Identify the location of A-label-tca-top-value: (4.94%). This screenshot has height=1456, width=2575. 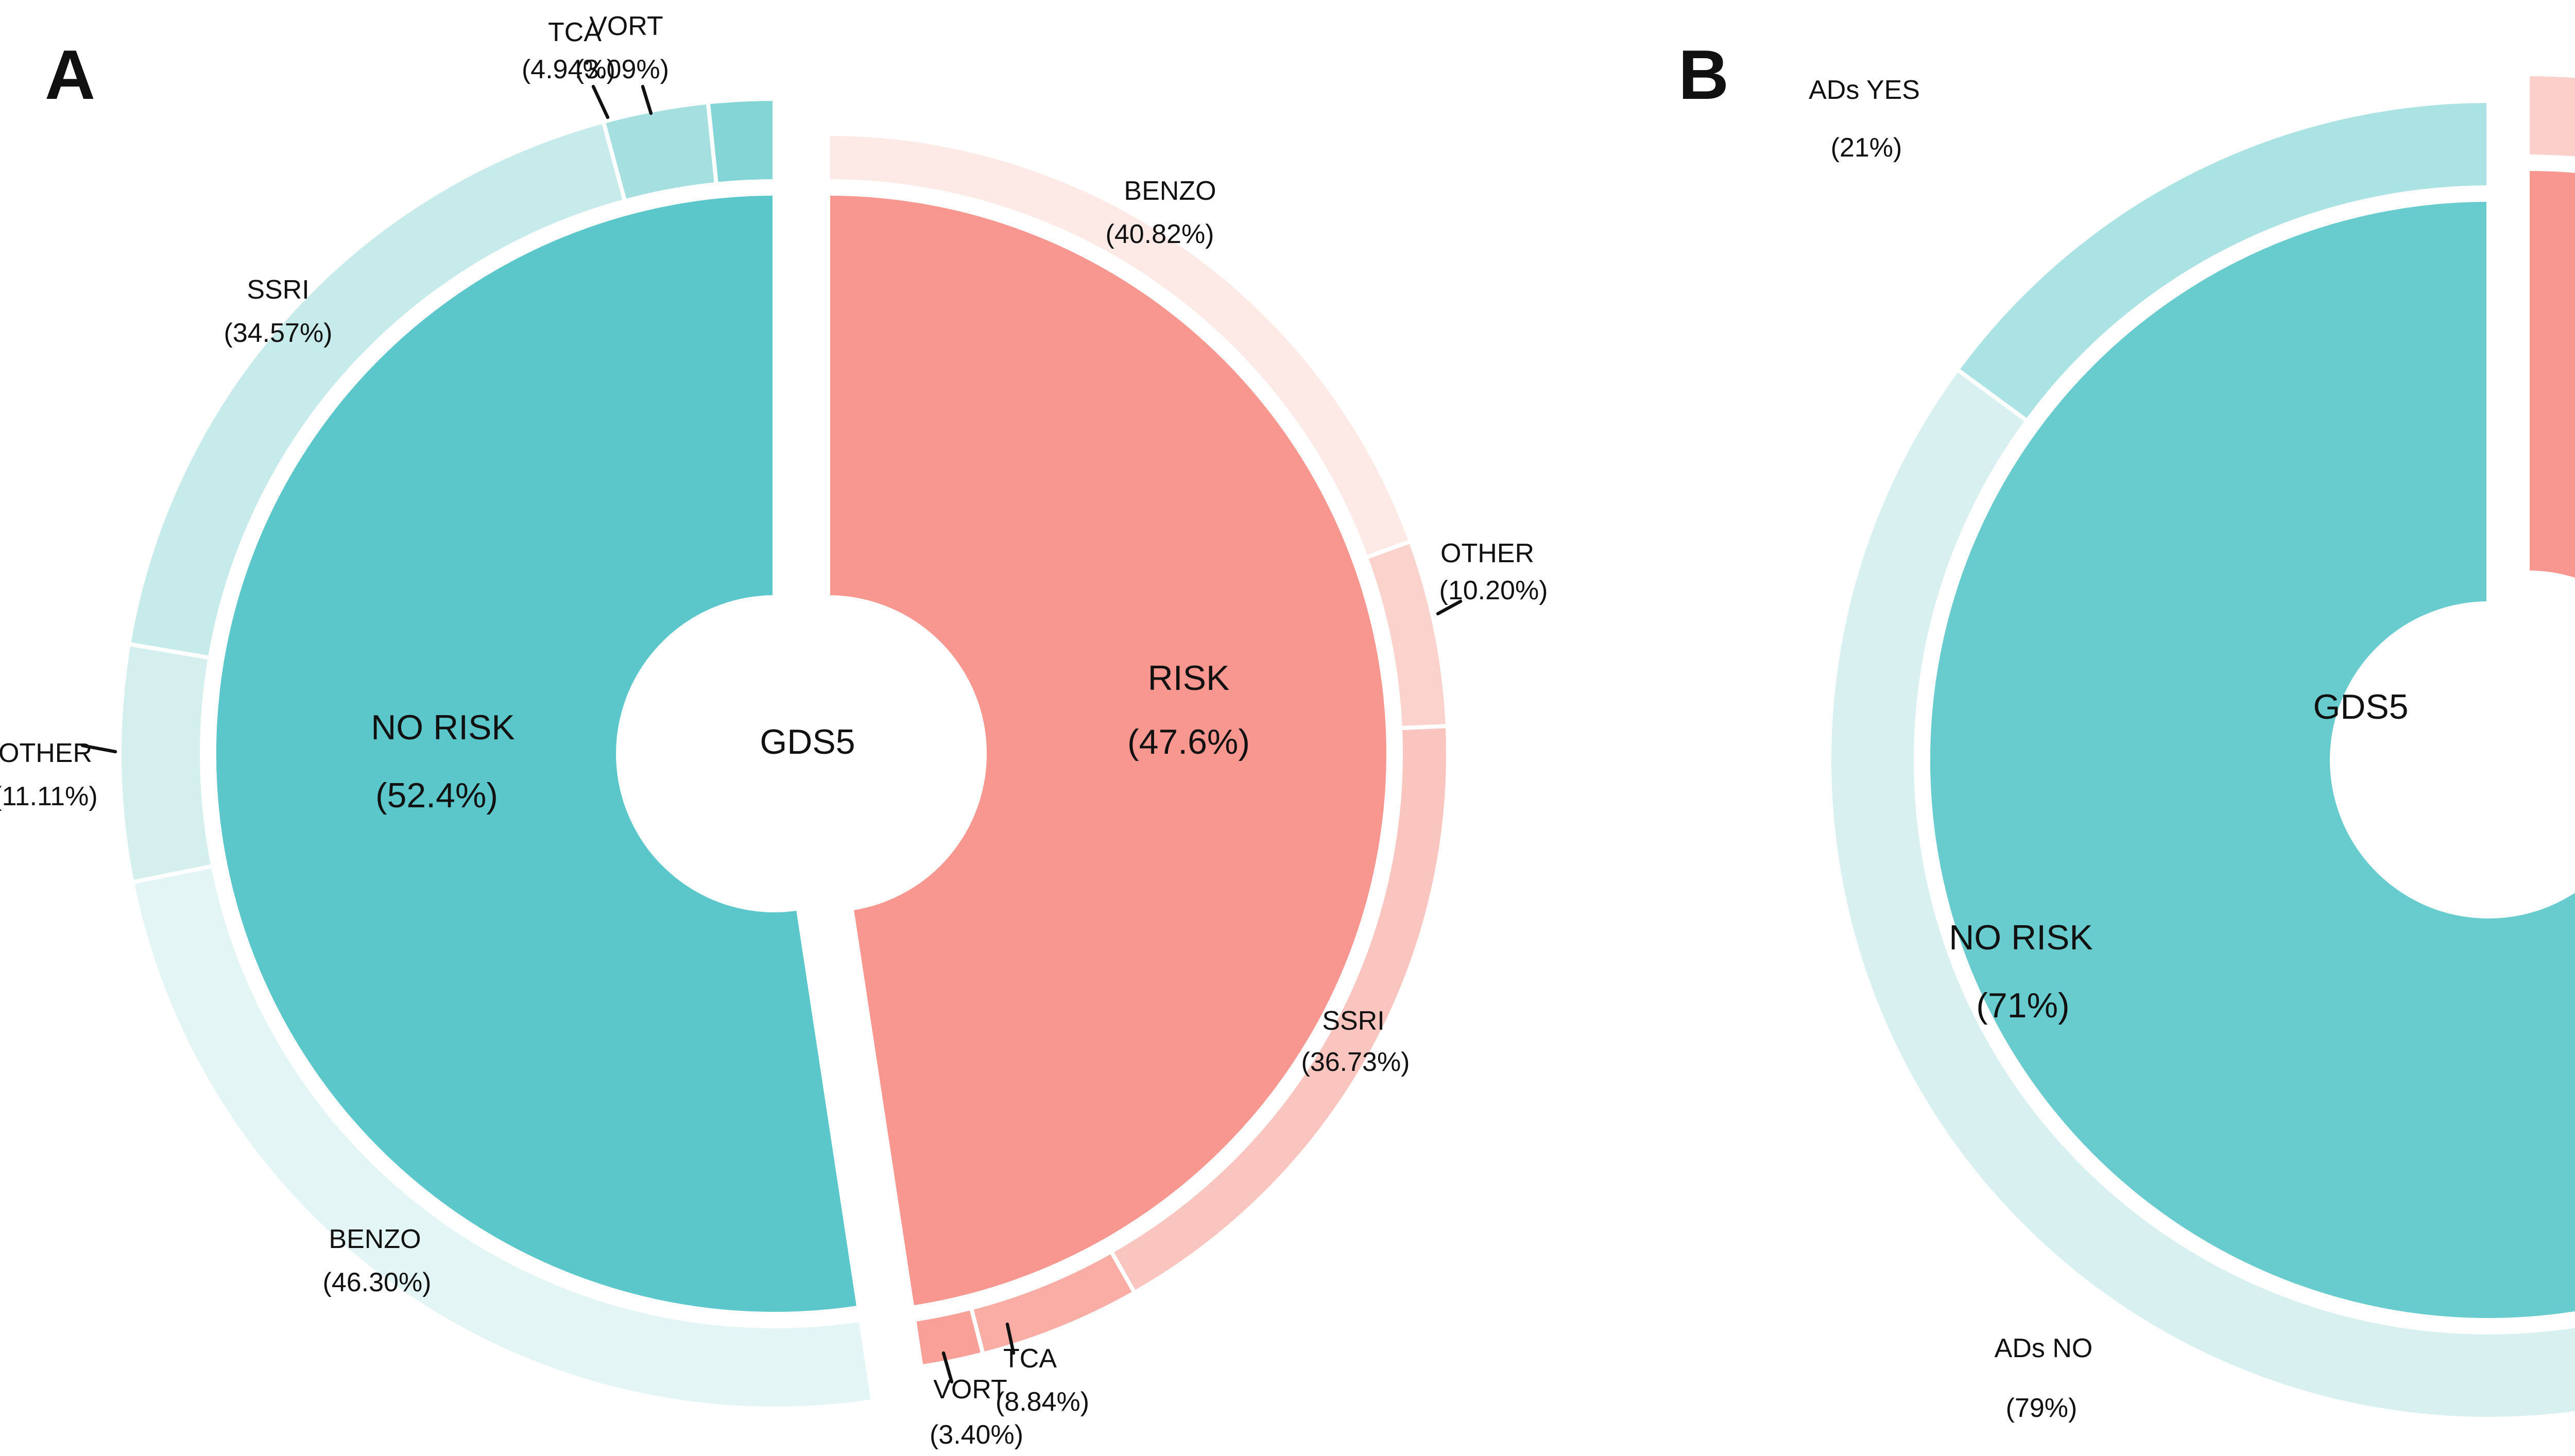
(568, 69).